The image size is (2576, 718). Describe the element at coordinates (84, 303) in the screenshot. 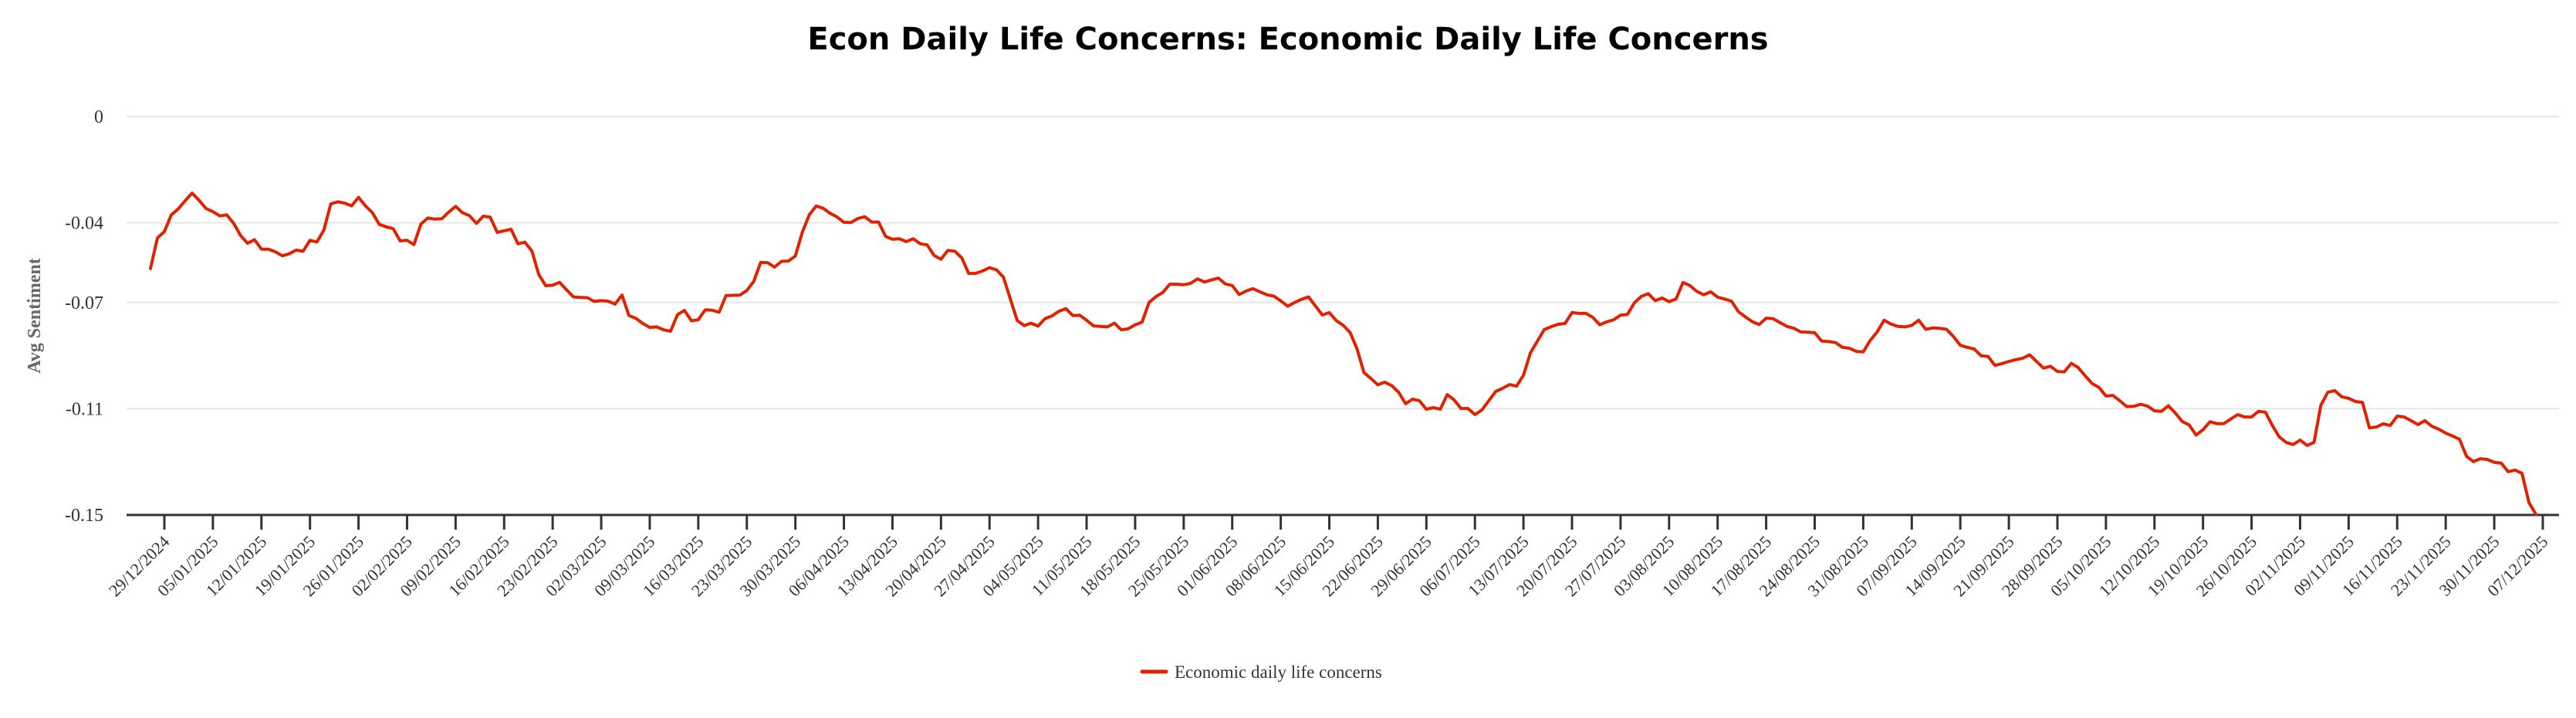

I see `y-tick-label: -0.07` at that location.